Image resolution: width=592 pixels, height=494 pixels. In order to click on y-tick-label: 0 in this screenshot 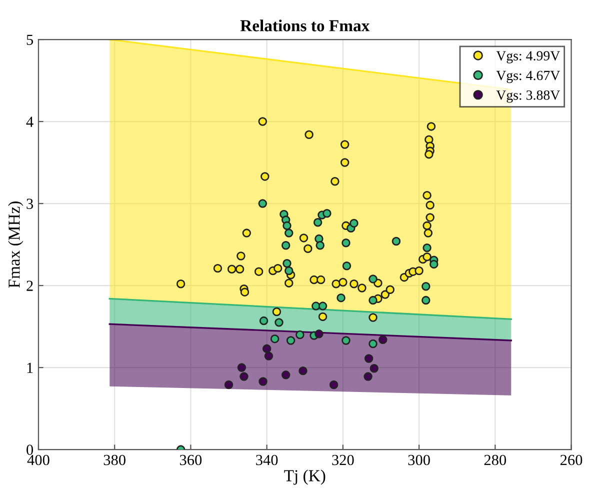, I will do `click(30, 449)`.